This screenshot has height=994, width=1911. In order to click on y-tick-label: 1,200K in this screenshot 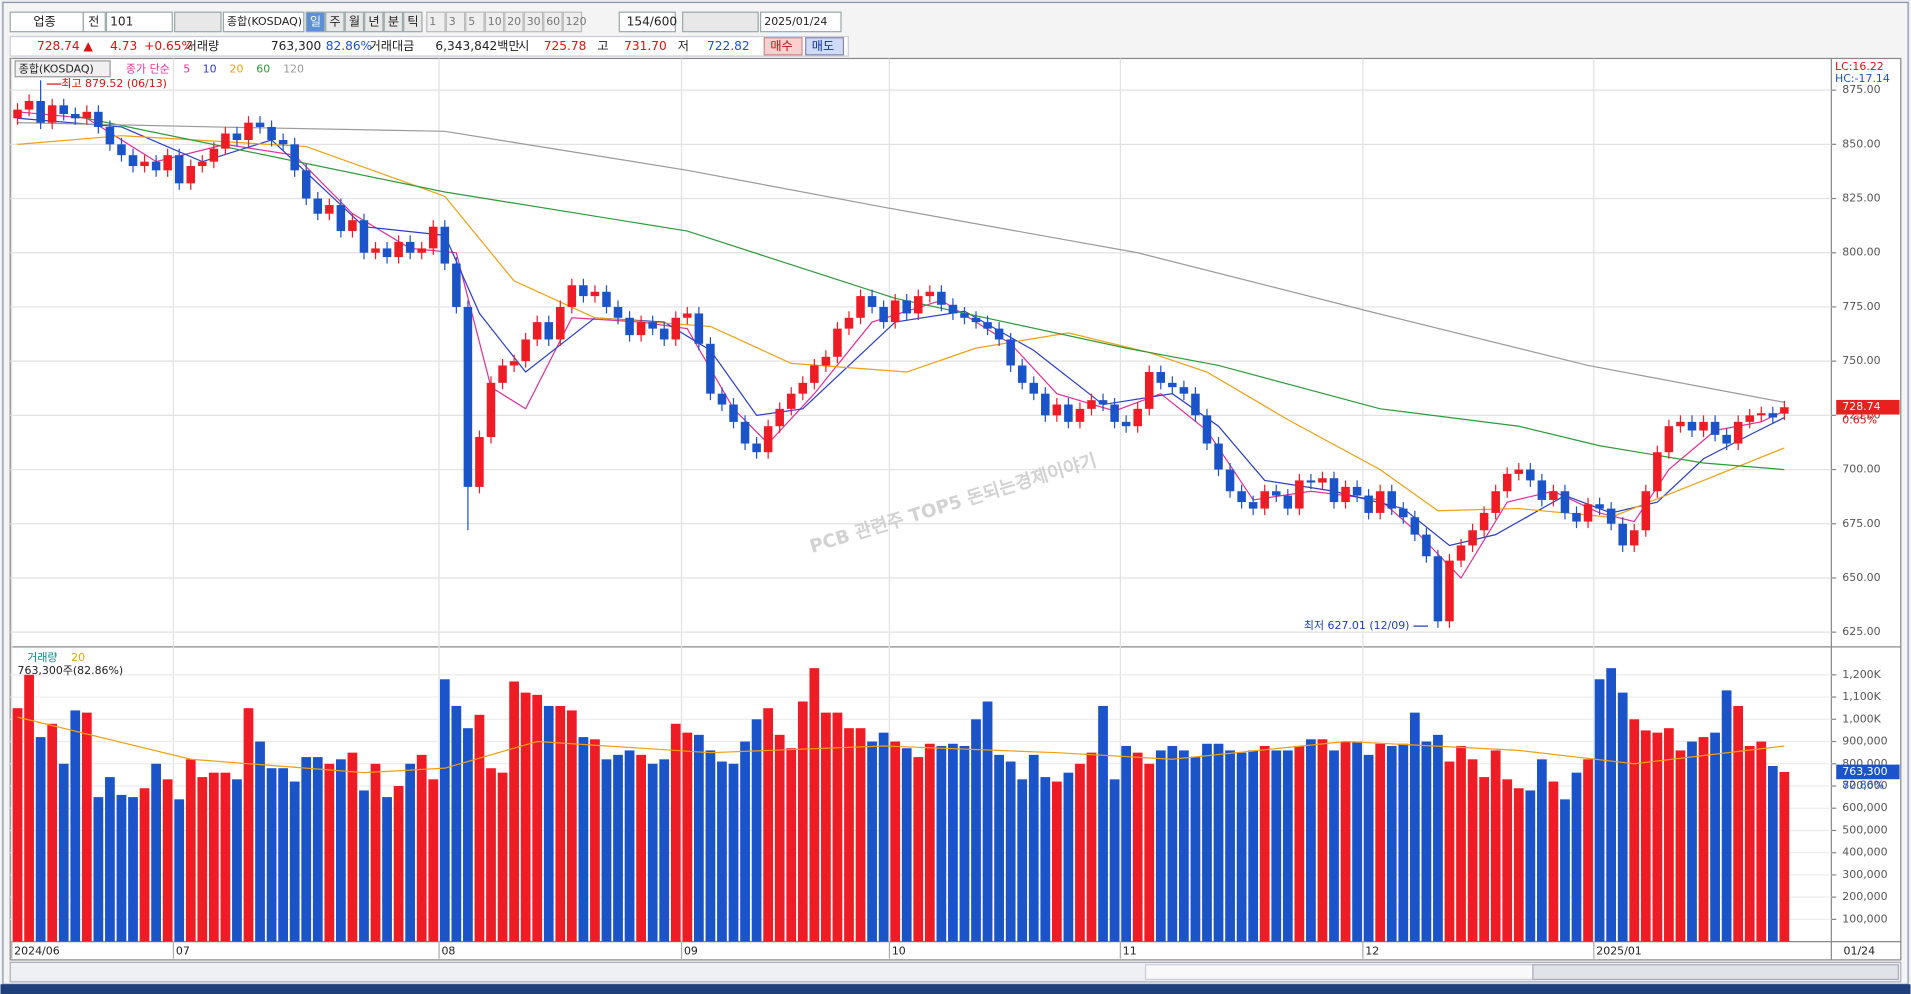, I will do `click(1861, 674)`.